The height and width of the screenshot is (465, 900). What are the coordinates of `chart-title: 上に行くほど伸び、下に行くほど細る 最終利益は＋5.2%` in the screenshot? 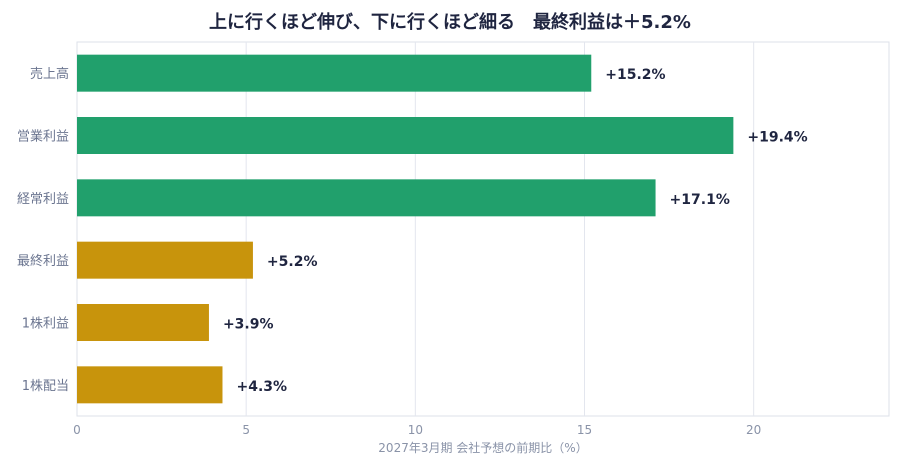 It's located at (450, 22).